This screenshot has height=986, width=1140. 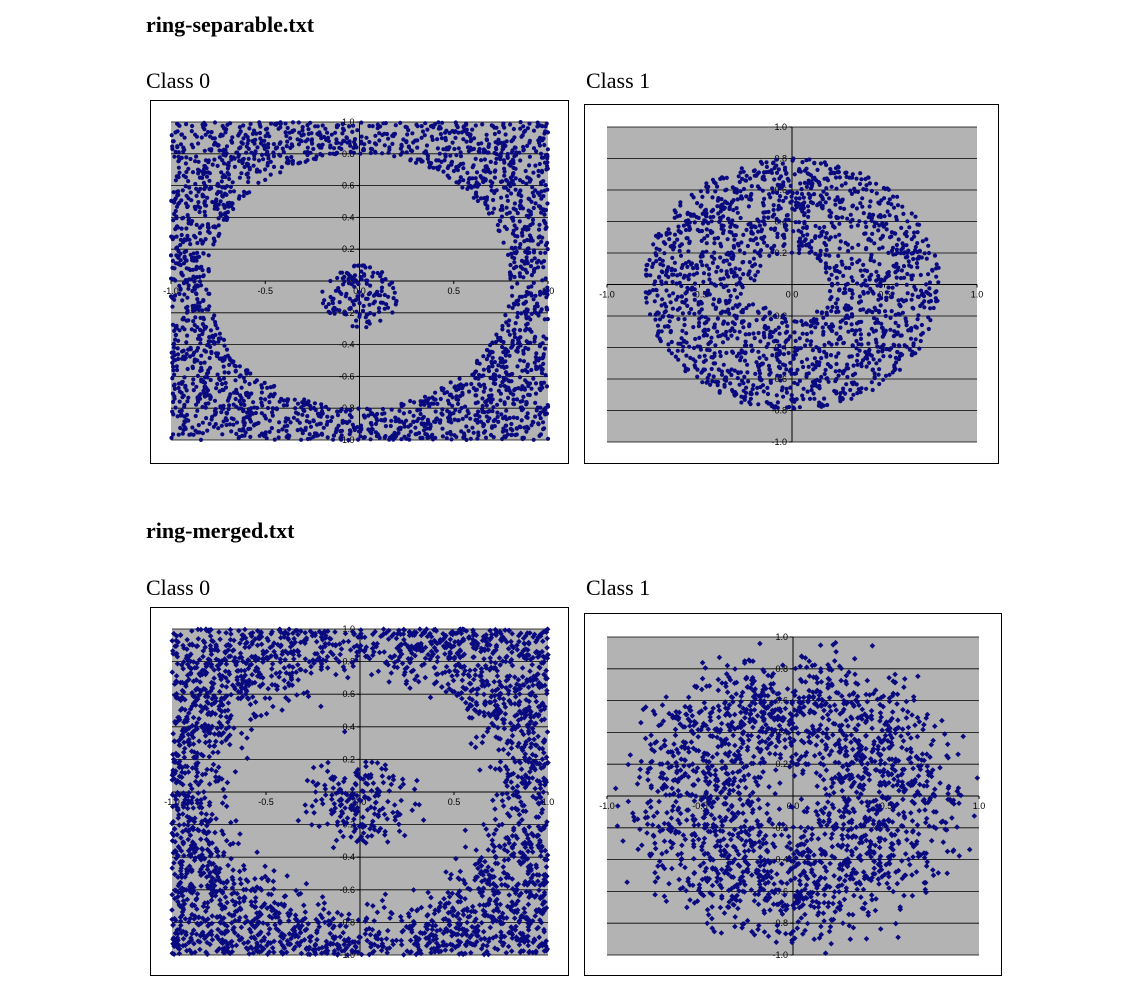 What do you see at coordinates (220, 530) in the screenshot?
I see `section-title-merged: ring-merged.txt` at bounding box center [220, 530].